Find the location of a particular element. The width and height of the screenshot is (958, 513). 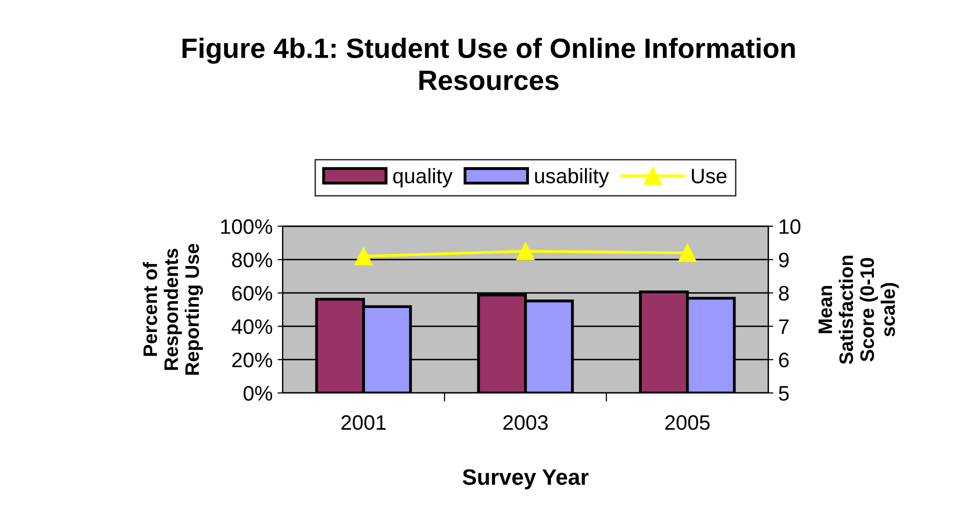

y-tick-label: 20% is located at coordinates (252, 360).